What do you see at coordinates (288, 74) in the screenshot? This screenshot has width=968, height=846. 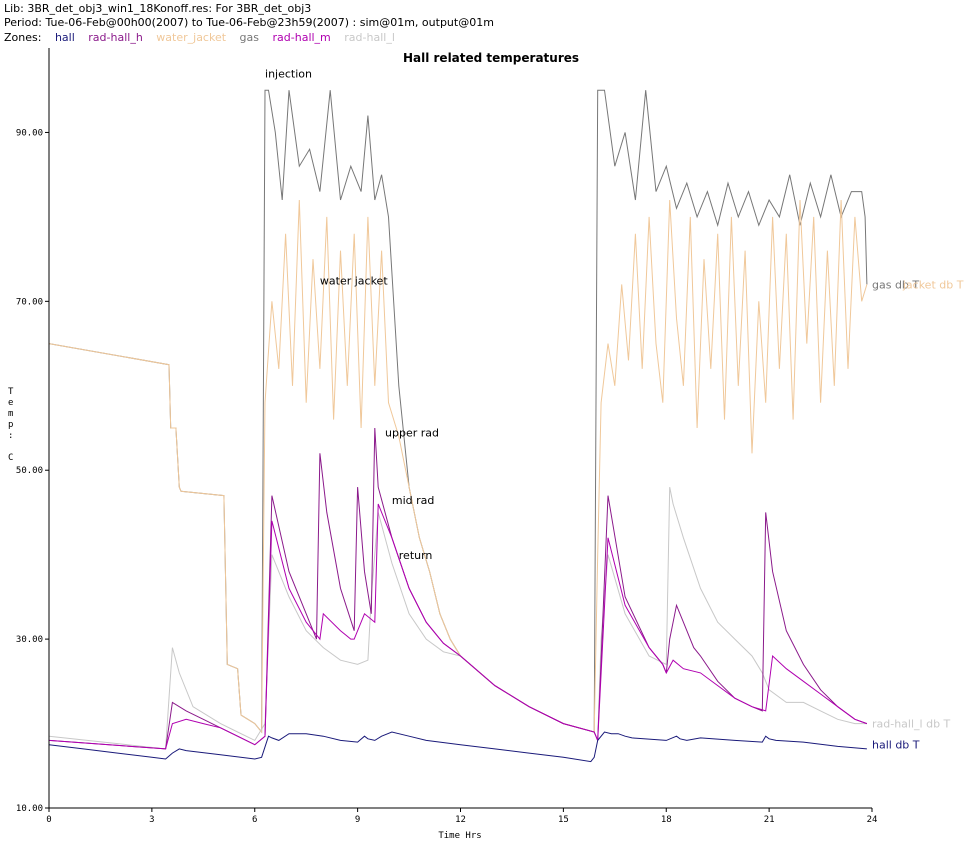 I see `annotation-0: injection` at bounding box center [288, 74].